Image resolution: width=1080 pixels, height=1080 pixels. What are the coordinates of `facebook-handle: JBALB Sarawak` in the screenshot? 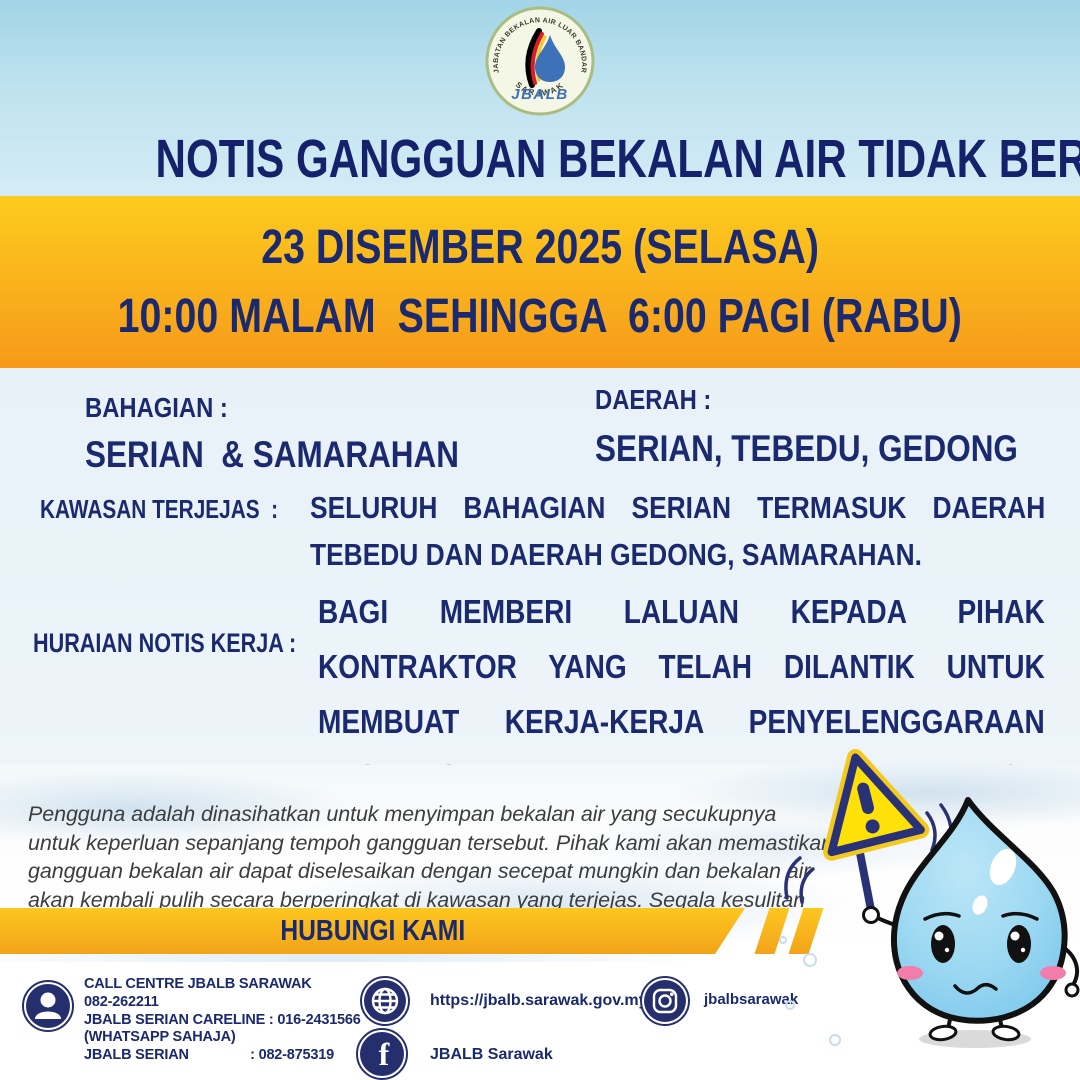 It's located at (491, 1054).